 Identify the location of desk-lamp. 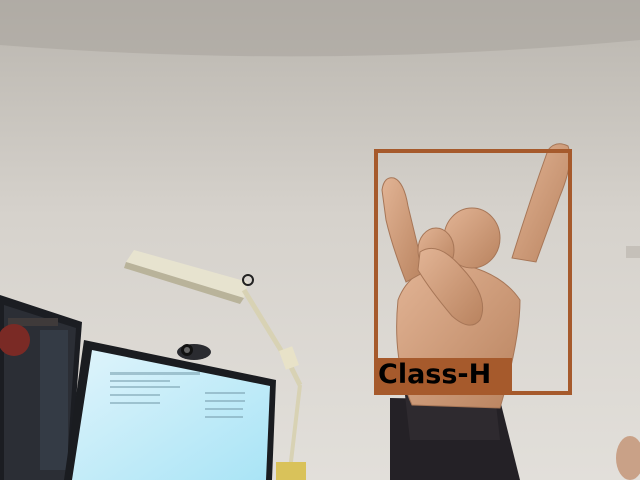
(215, 365).